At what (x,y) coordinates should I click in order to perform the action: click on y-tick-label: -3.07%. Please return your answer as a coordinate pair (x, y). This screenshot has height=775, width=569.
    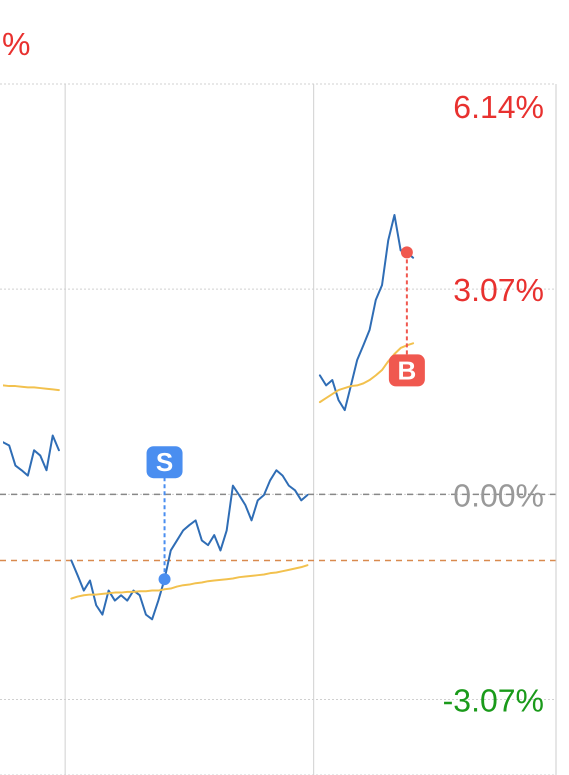
    Looking at the image, I should click on (493, 700).